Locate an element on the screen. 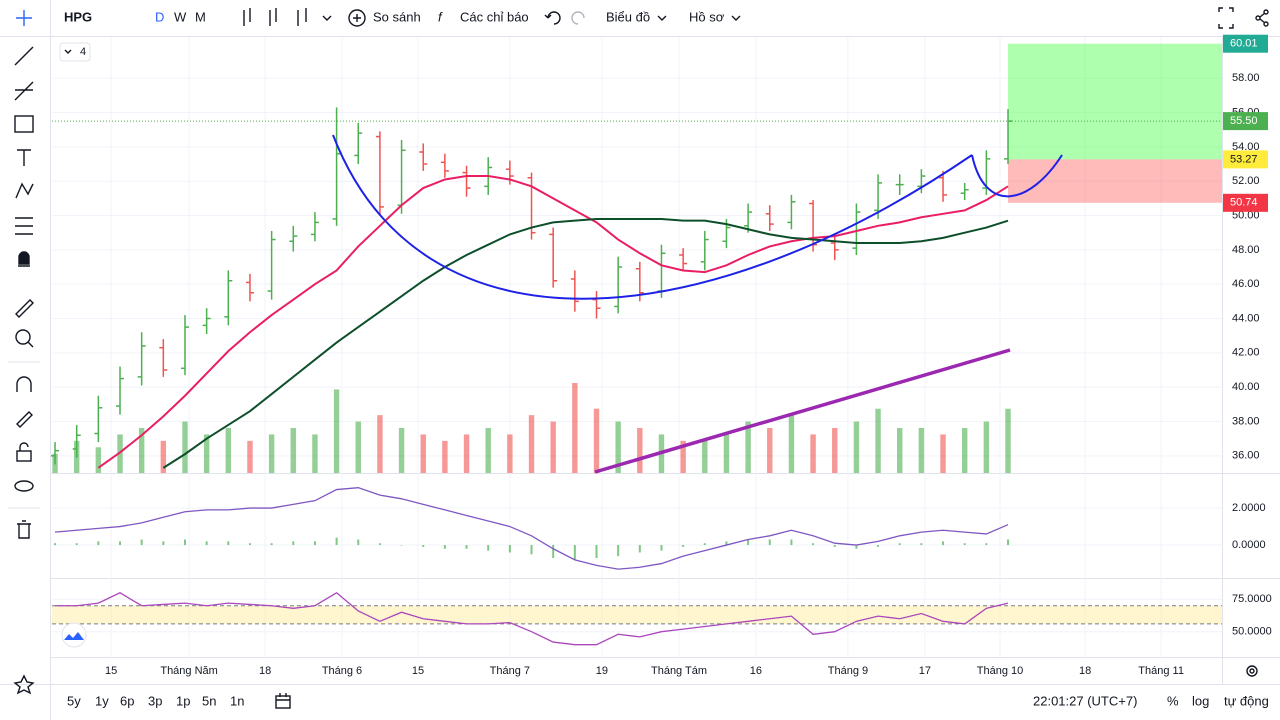 Image resolution: width=1280 pixels, height=720 pixels. symbol: HPG is located at coordinates (78, 16).